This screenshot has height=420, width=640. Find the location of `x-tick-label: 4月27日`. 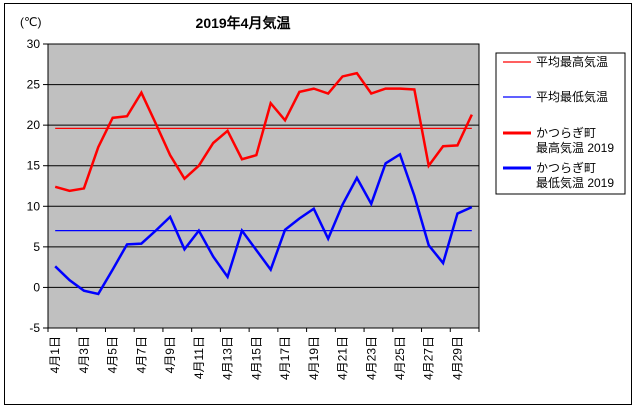

x-tick-label: 4月27日 is located at coordinates (429, 358).